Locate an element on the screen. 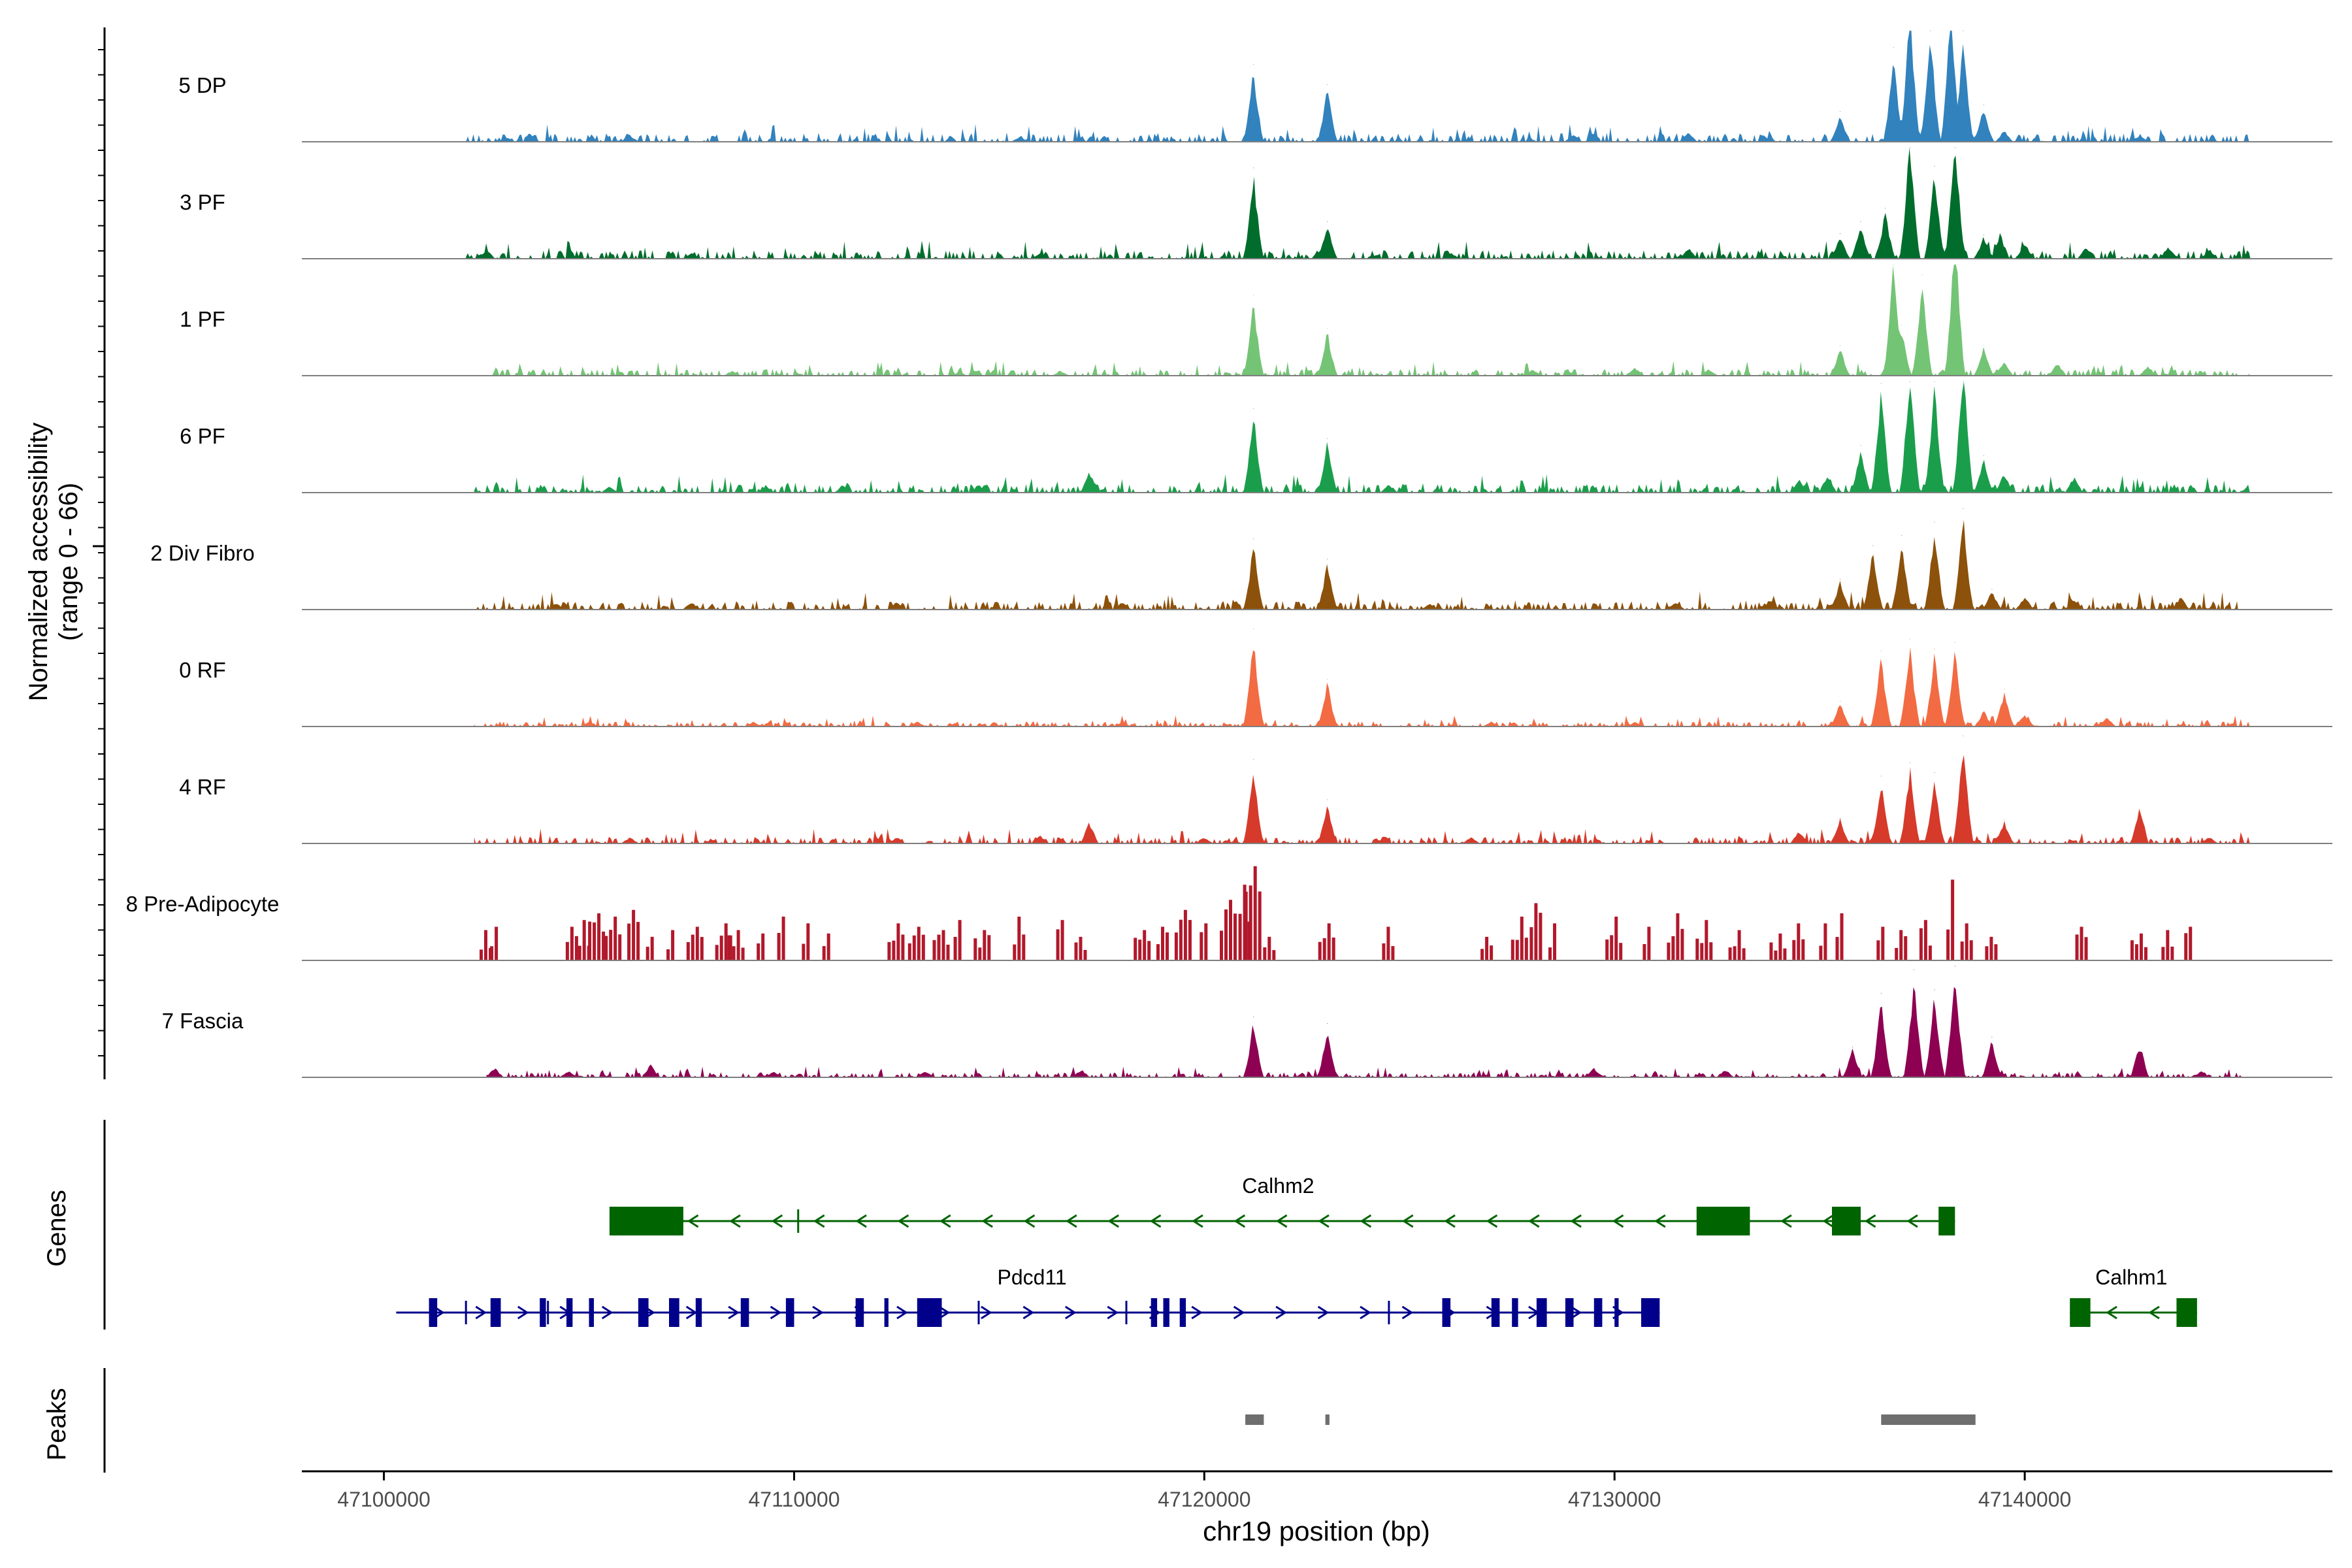 The height and width of the screenshot is (1568, 2352). track-4-rf: 4 RF is located at coordinates (1255, 789).